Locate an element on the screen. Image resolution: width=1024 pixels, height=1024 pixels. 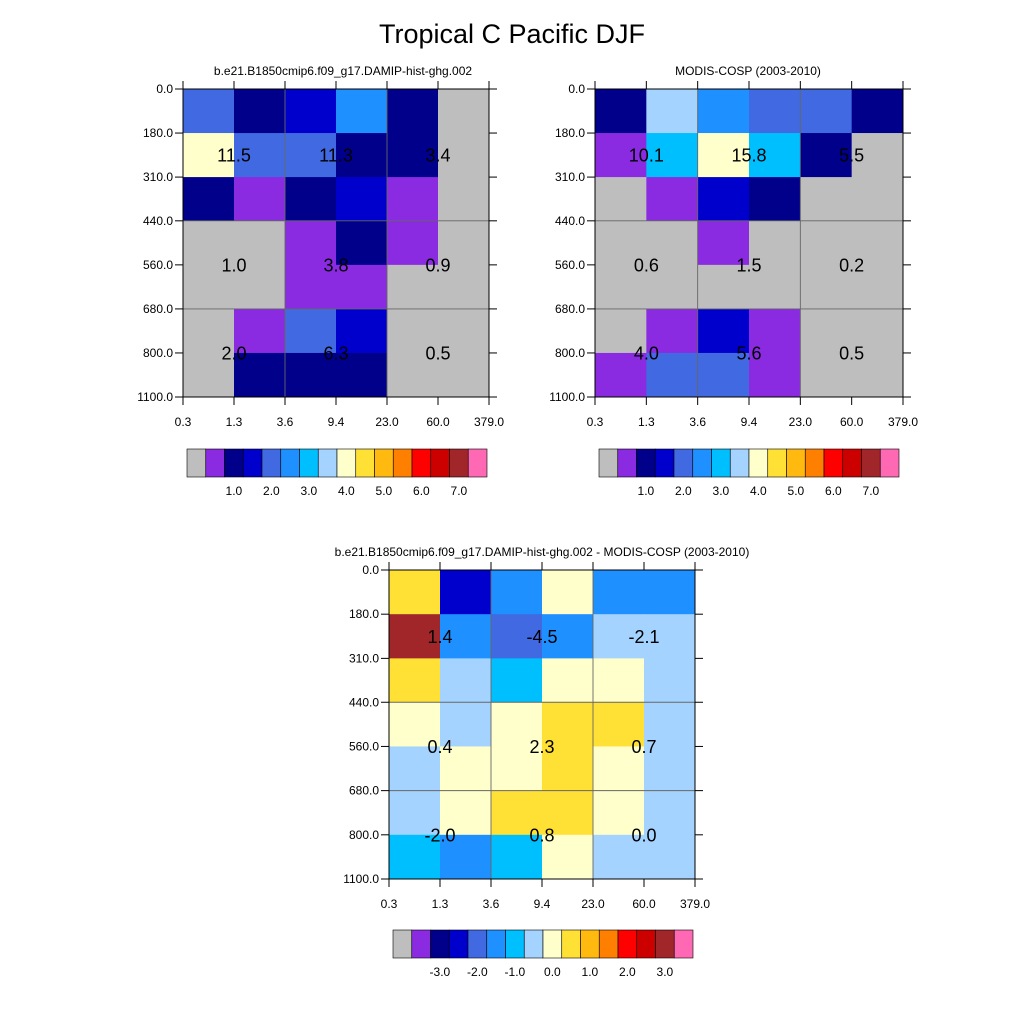
cell-annotation: 0.8 is located at coordinates (541, 835).